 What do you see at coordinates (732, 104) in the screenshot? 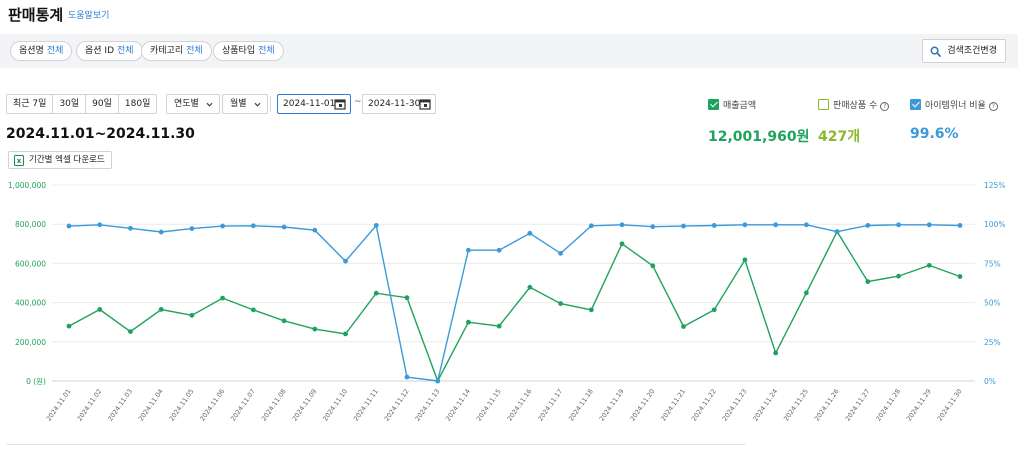
I see `metric-toggle-sales: 매출금액` at bounding box center [732, 104].